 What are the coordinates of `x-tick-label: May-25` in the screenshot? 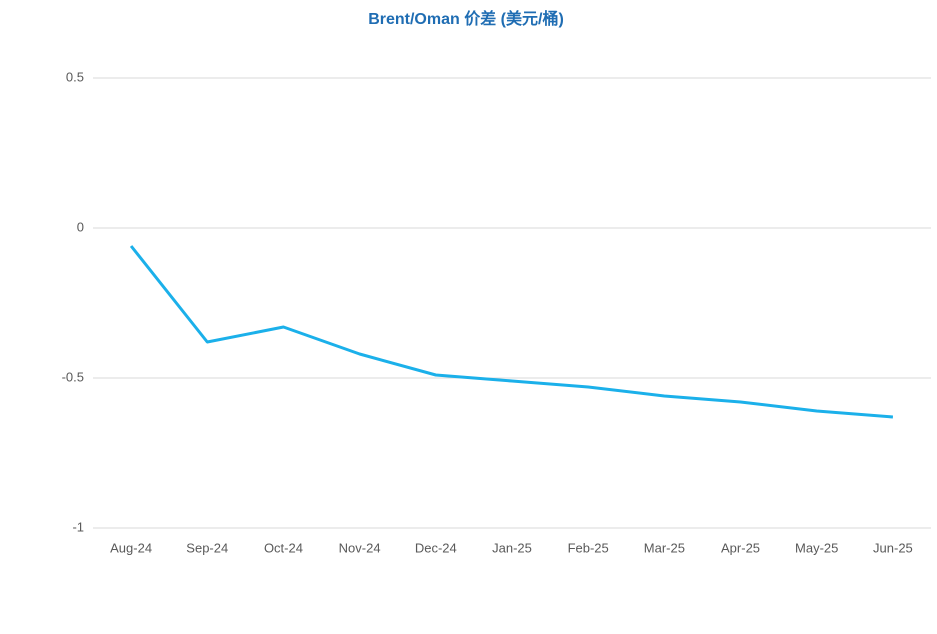 It's located at (816, 547).